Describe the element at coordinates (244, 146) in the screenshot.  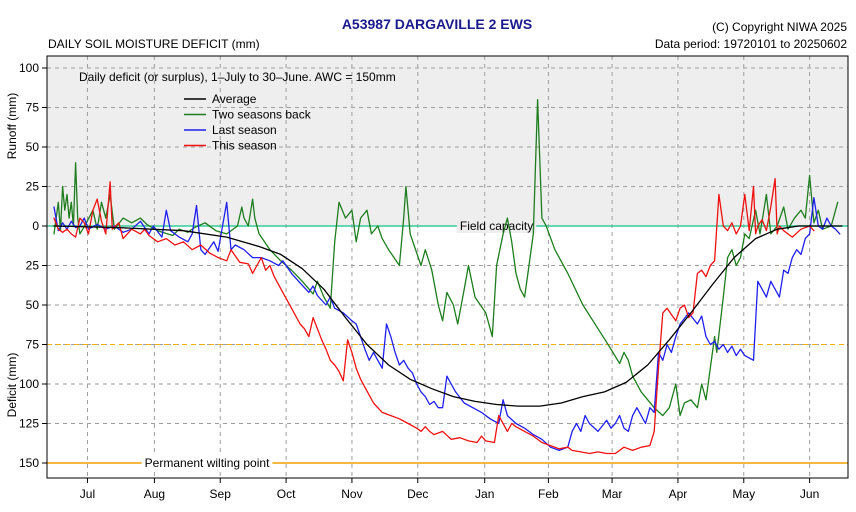
I see `legend-label: This season` at that location.